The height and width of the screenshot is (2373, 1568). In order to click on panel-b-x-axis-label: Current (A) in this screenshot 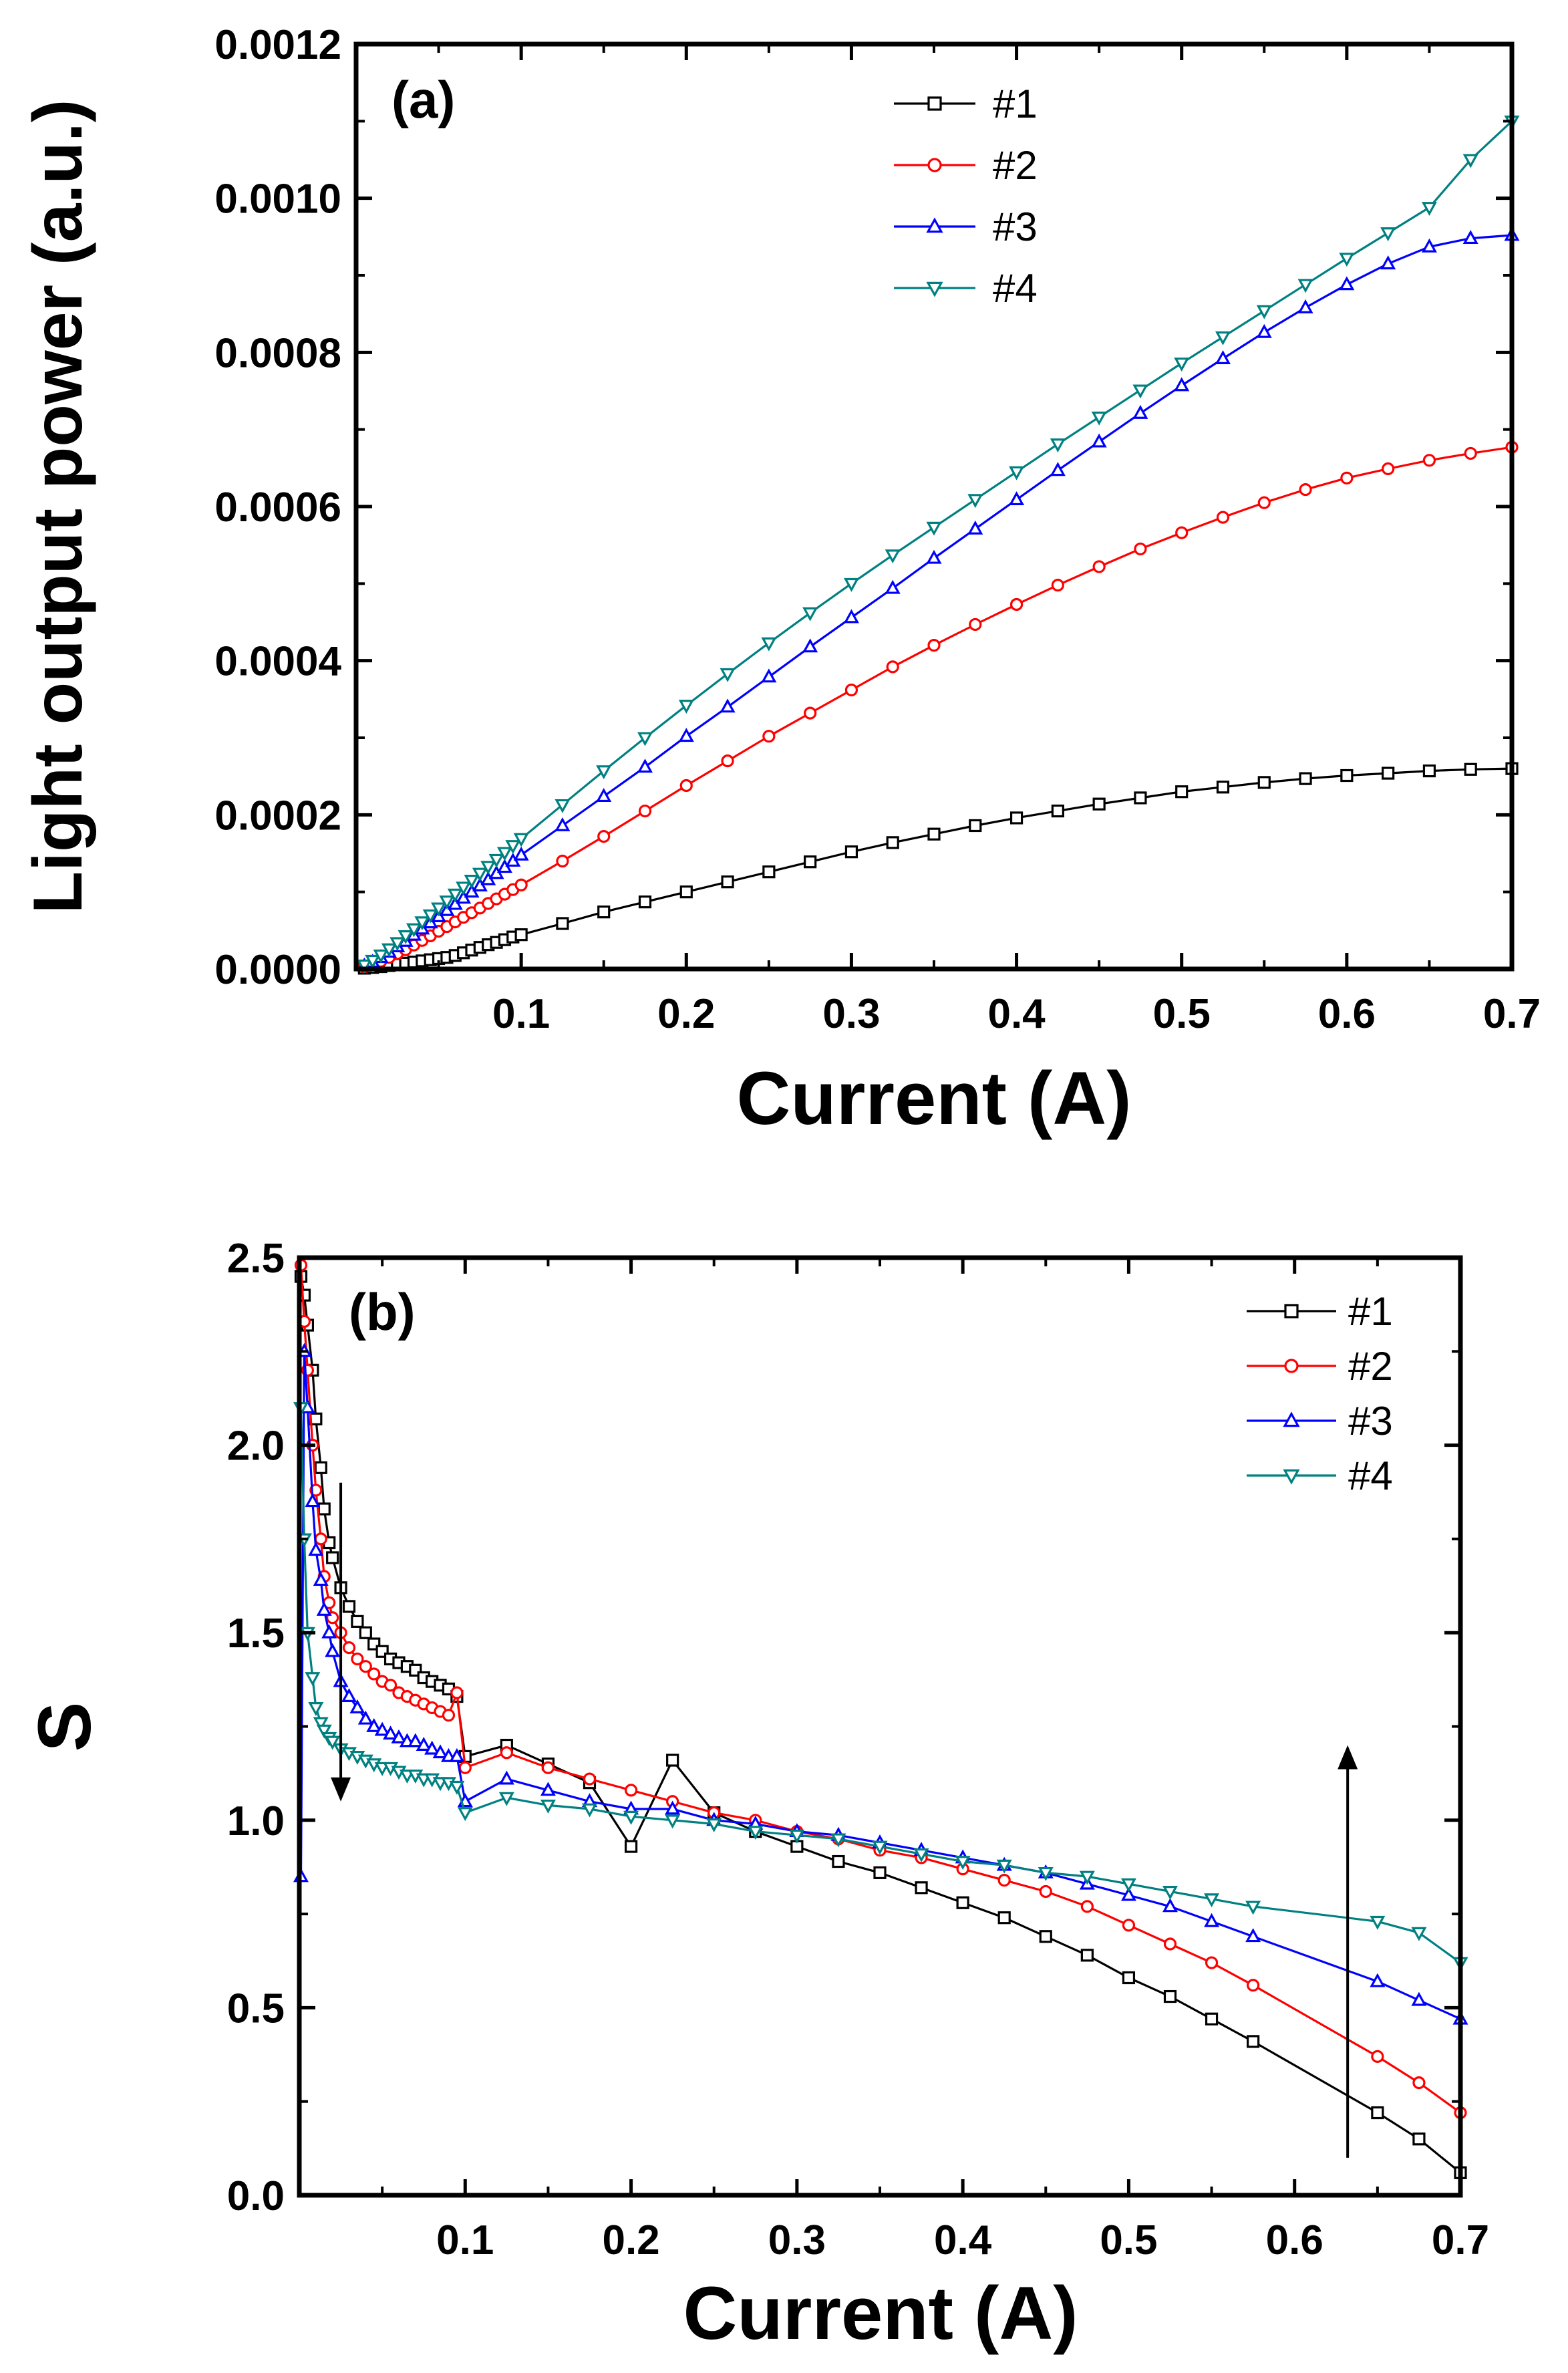, I will do `click(880, 2313)`.